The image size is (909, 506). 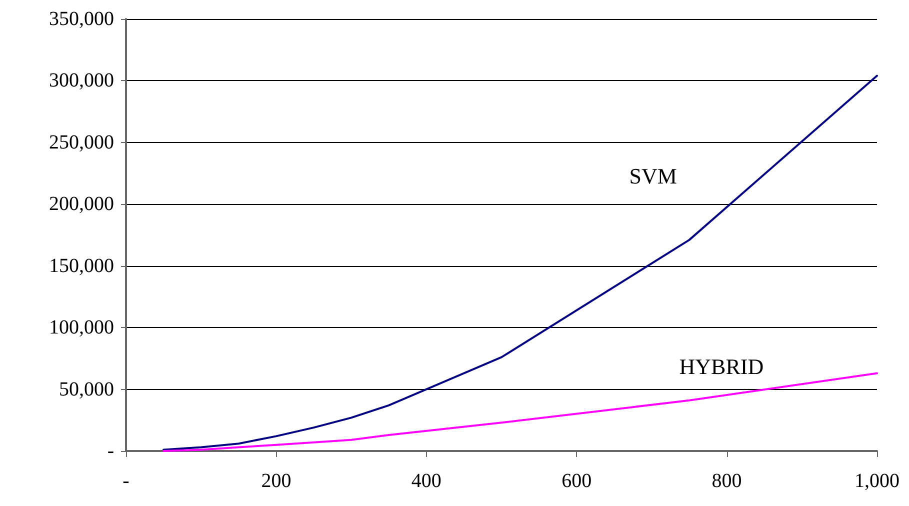 What do you see at coordinates (727, 481) in the screenshot?
I see `x-tick-label: 800` at bounding box center [727, 481].